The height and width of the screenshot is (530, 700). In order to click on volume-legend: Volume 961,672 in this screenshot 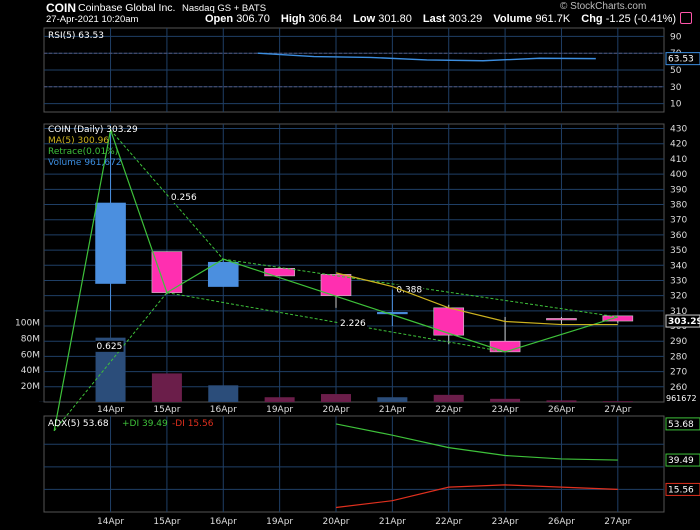, I will do `click(85, 163)`.